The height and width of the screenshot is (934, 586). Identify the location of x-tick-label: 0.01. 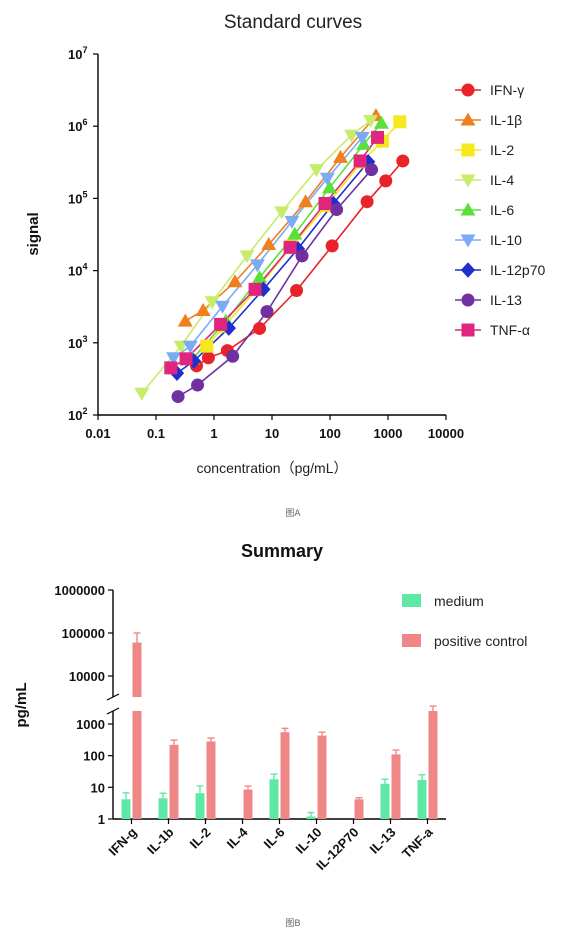
(97, 433).